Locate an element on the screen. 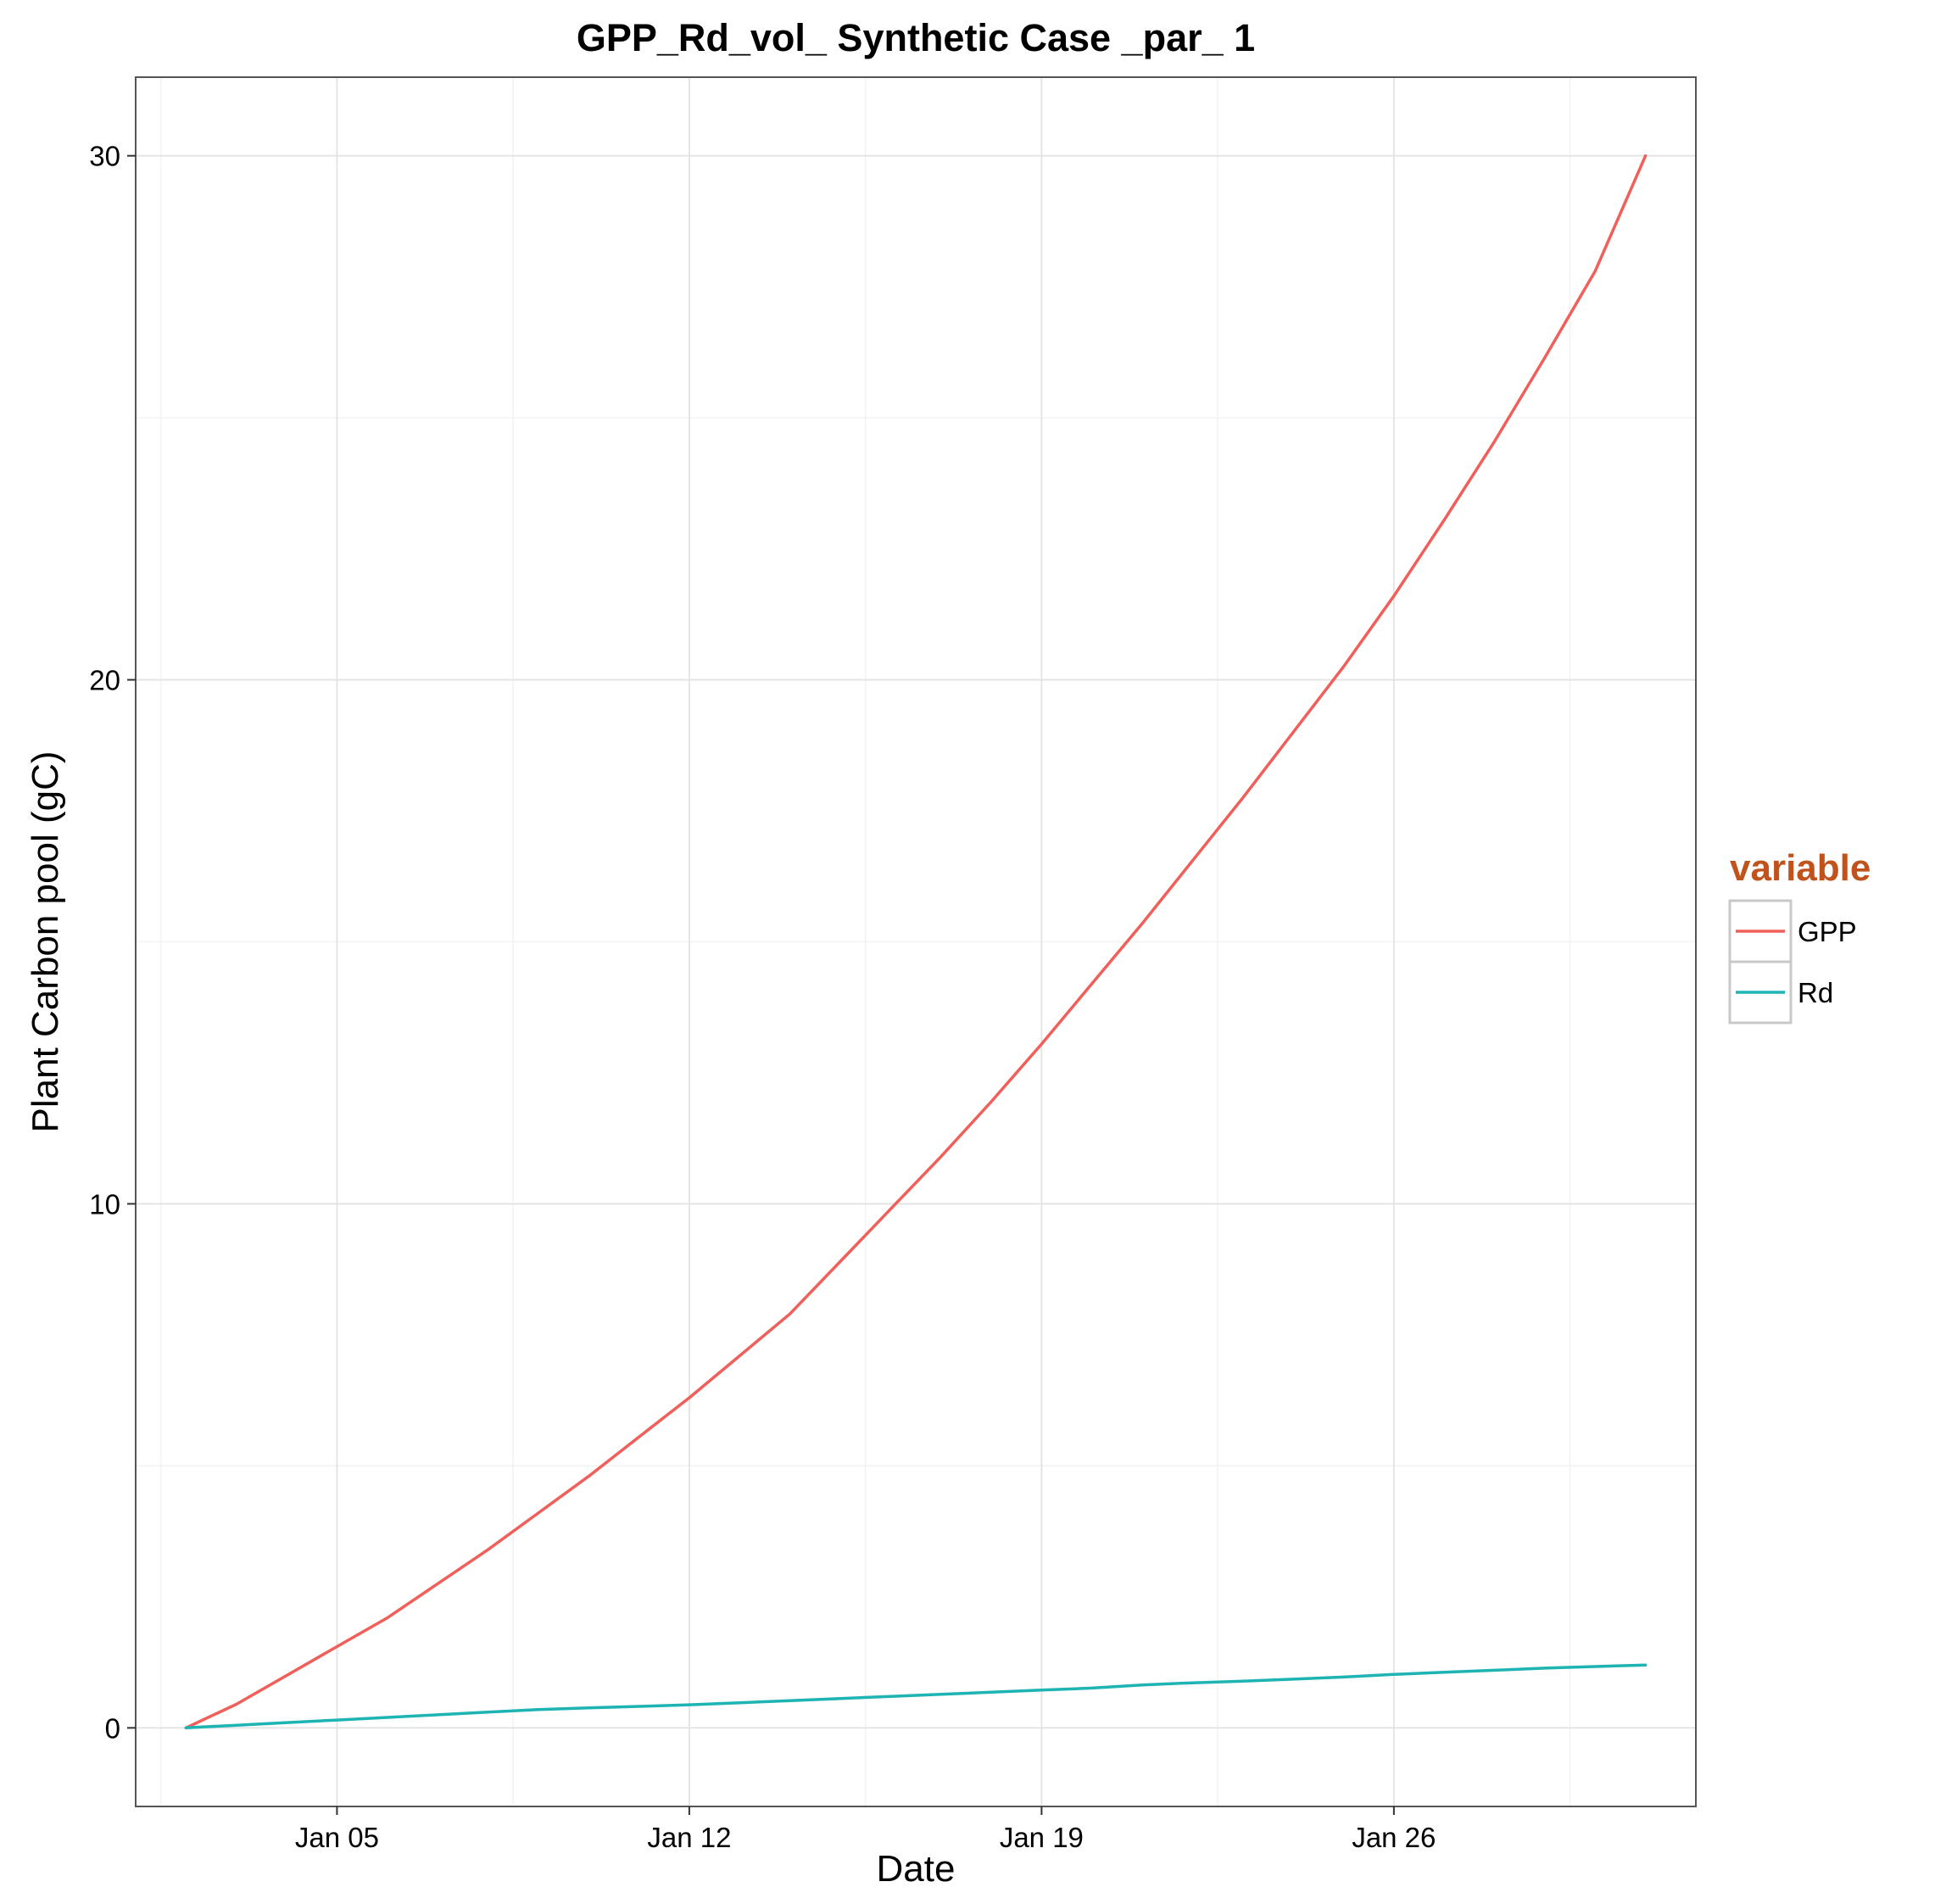  x-tick-label: Jan 26 is located at coordinates (1394, 1837).